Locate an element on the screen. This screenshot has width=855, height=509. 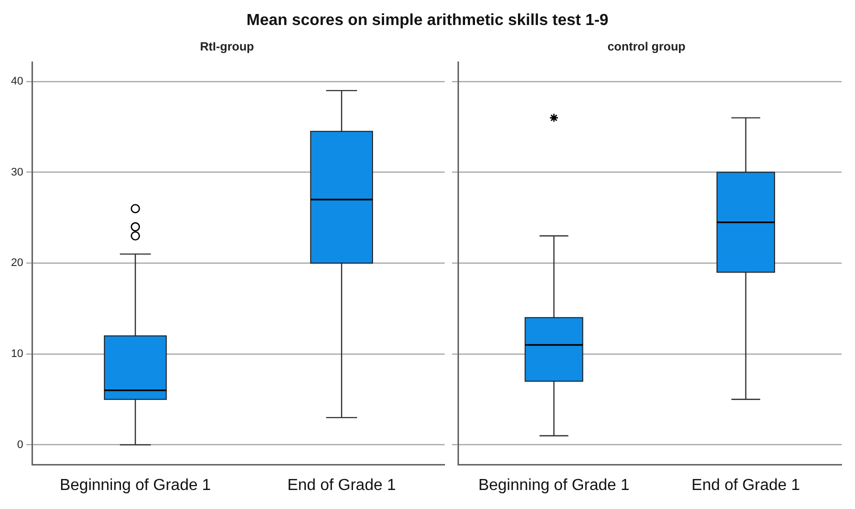
chart-subtitle: control group is located at coordinates (647, 47).